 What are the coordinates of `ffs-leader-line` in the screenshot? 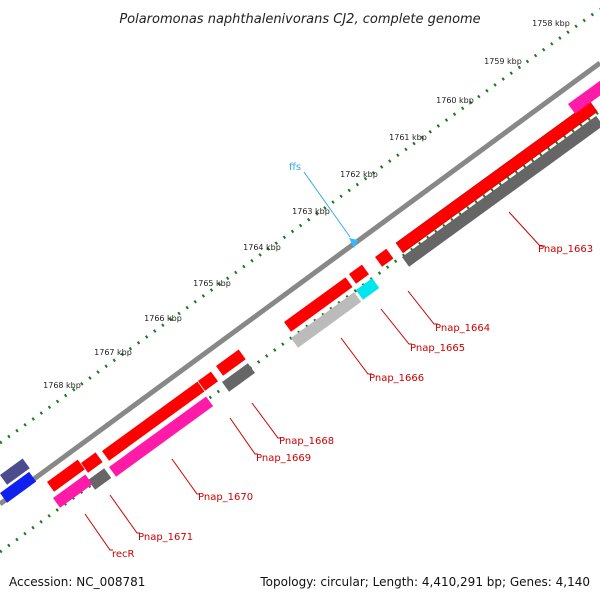 It's located at (327, 204).